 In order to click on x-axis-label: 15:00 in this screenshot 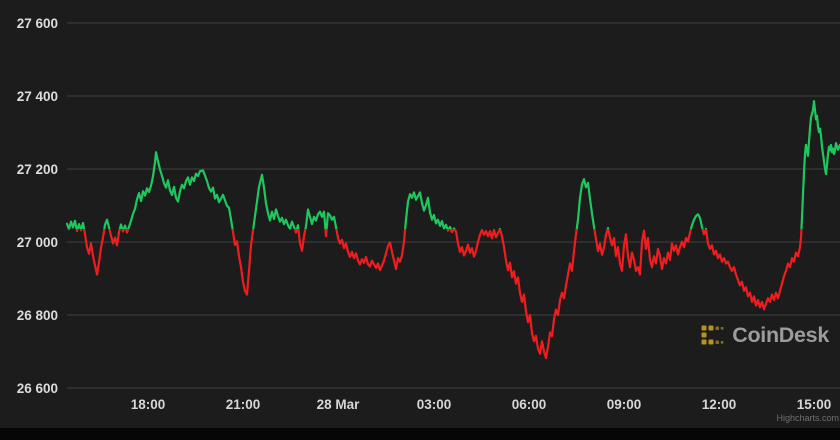, I will do `click(814, 404)`.